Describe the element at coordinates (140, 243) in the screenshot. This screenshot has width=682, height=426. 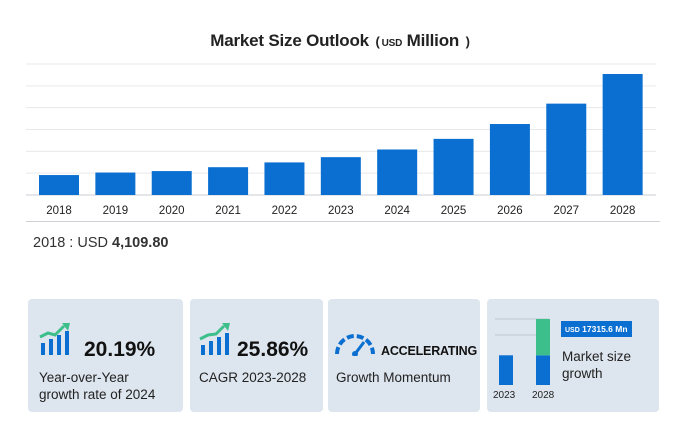
I see `base-year-amount: 4,109.80` at that location.